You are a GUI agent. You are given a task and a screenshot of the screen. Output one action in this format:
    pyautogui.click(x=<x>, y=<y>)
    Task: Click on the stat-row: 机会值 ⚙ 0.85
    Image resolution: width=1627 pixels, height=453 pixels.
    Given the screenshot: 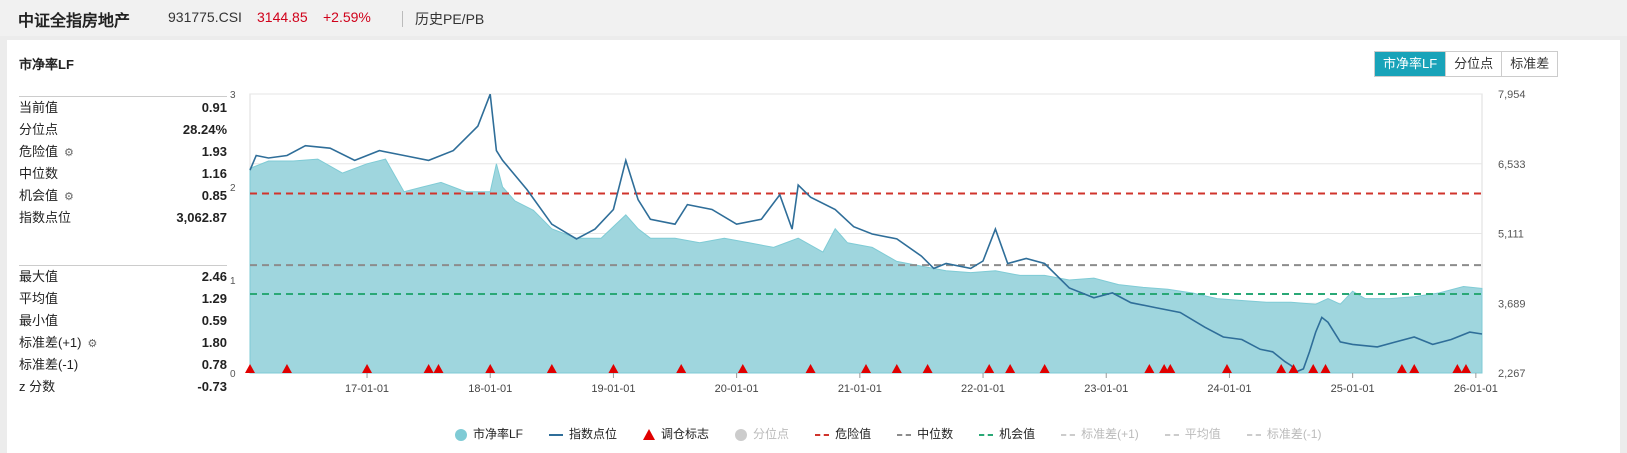 What is the action you would take?
    pyautogui.click(x=123, y=196)
    